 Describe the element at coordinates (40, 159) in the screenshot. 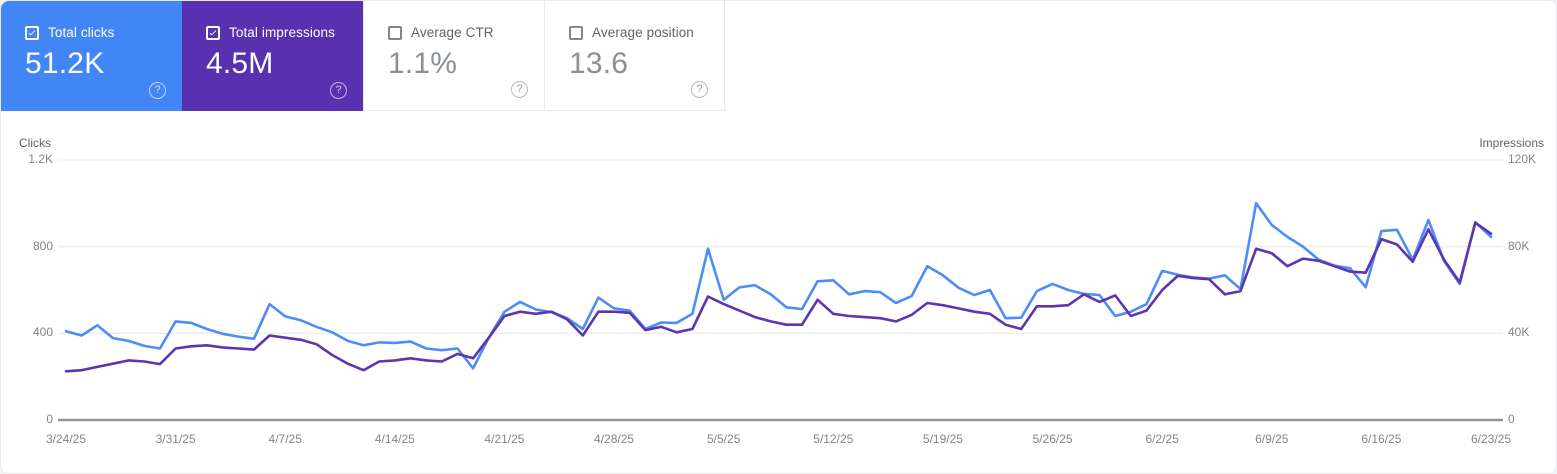

I see `left-tick-1200: 1.2K` at that location.